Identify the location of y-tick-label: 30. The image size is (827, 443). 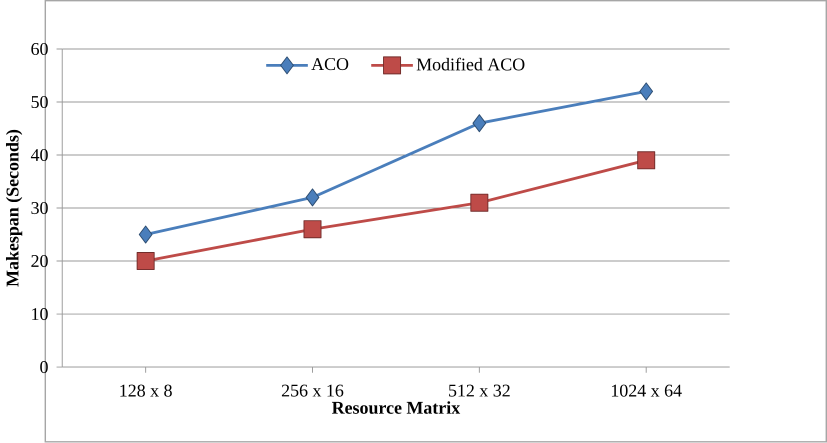
(39, 208).